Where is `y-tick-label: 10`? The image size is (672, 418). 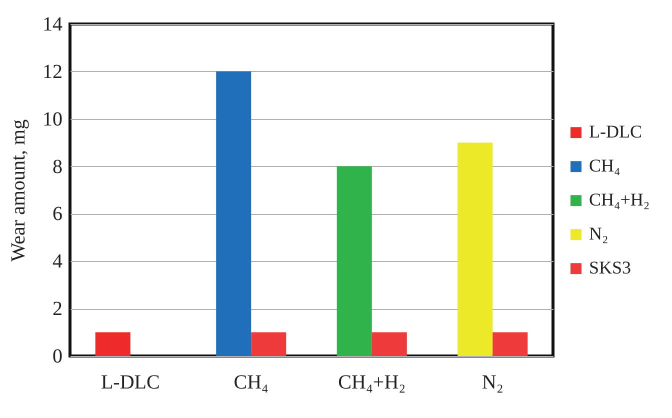
y-tick-label: 10 is located at coordinates (52, 119).